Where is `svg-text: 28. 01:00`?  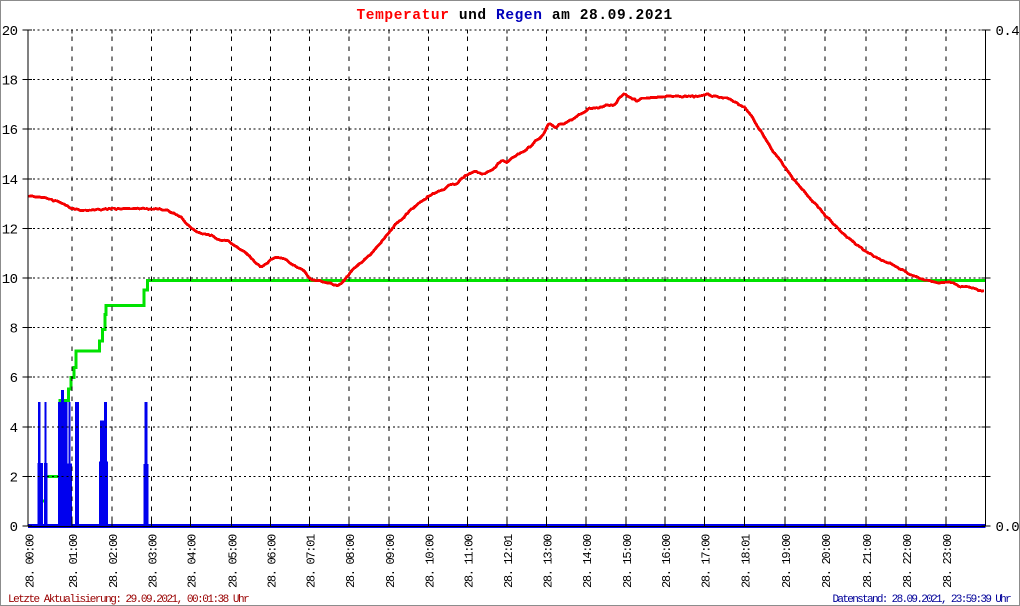 svg-text: 28. 01:00 is located at coordinates (74, 561).